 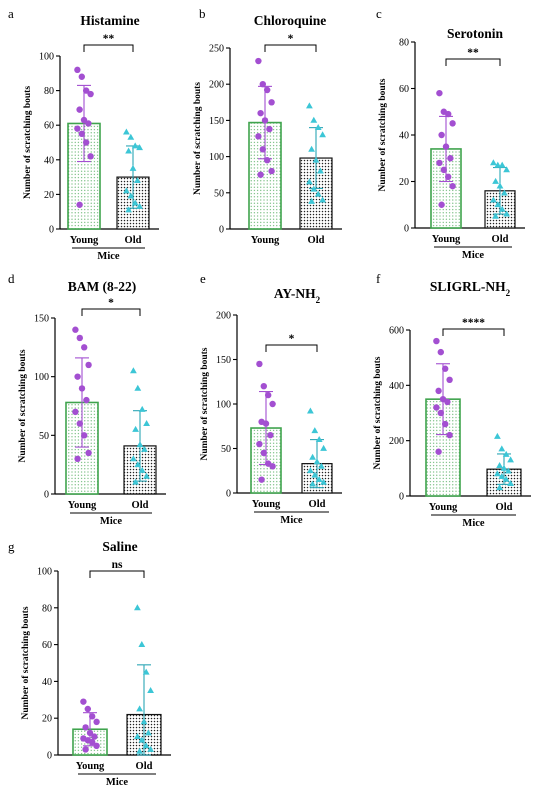 What do you see at coordinates (119, 546) in the screenshot?
I see `chart-title-text: Saline` at bounding box center [119, 546].